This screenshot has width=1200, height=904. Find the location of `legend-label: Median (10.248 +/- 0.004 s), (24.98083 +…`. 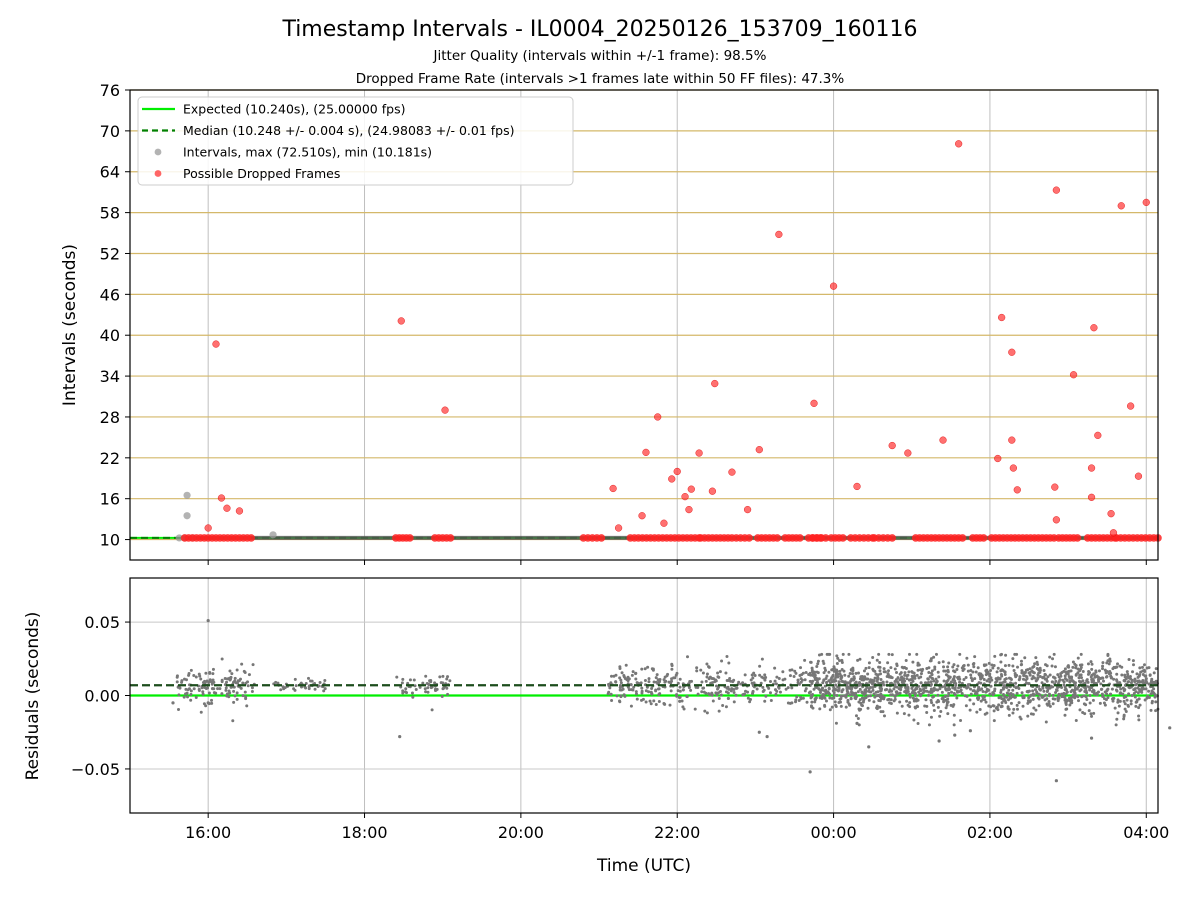

legend-label: Median (10.248 +/- 0.004 s), (24.98083 +… is located at coordinates (348, 130).